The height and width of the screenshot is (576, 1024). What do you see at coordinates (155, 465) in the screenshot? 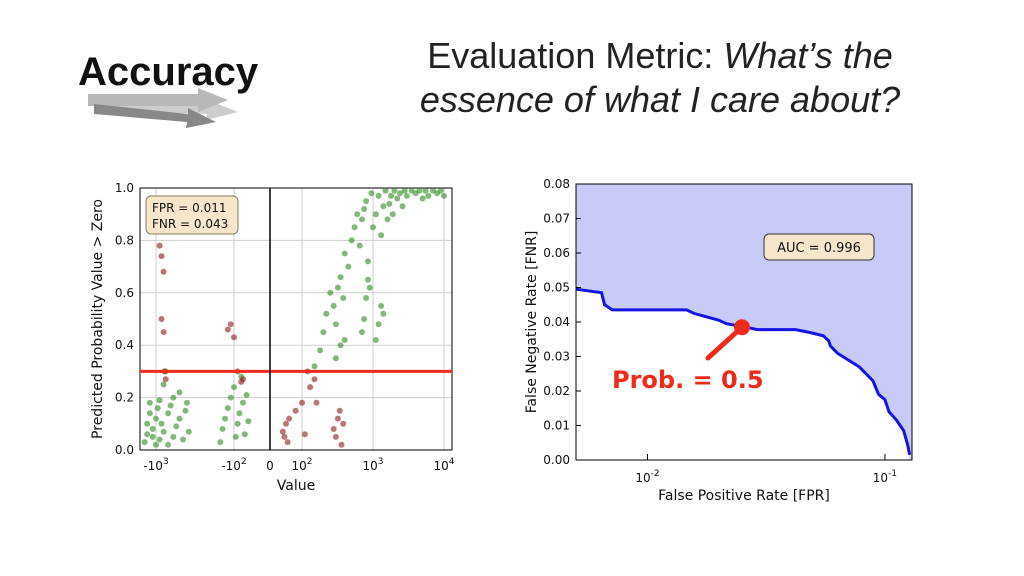
I see `scatter-x-tick-label: -103` at bounding box center [155, 465].